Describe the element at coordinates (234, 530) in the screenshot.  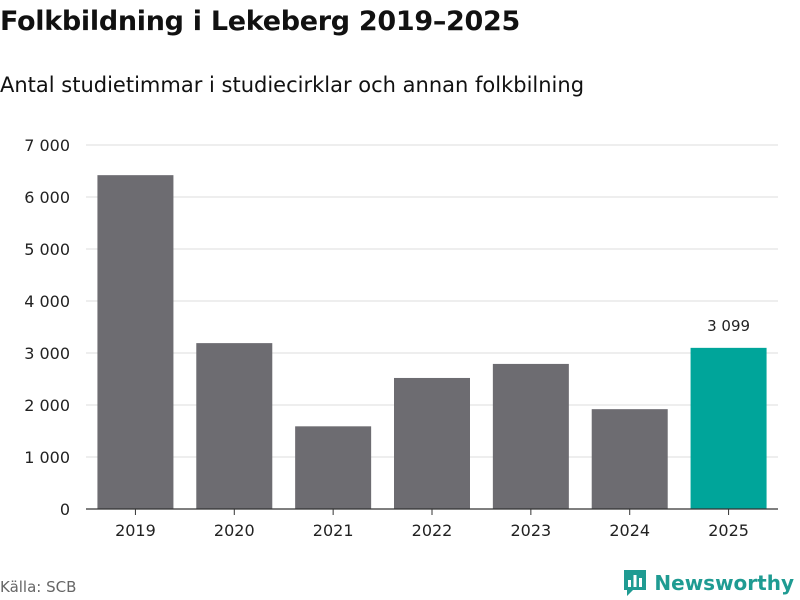
I see `x-tick-label: 2020` at that location.